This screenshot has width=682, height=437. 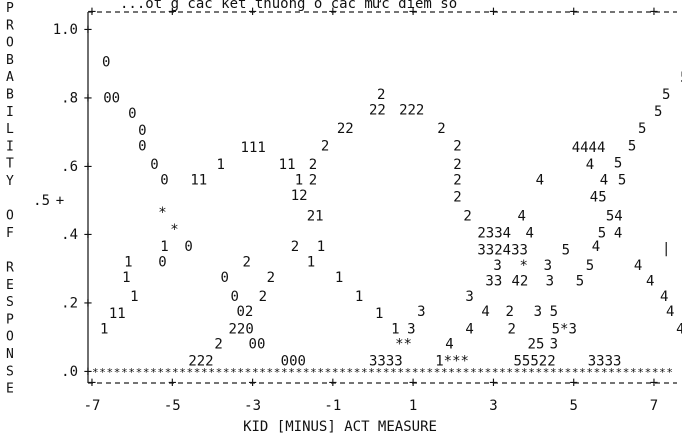 What do you see at coordinates (679, 329) in the screenshot?
I see `plot-symbol: 44` at bounding box center [679, 329].